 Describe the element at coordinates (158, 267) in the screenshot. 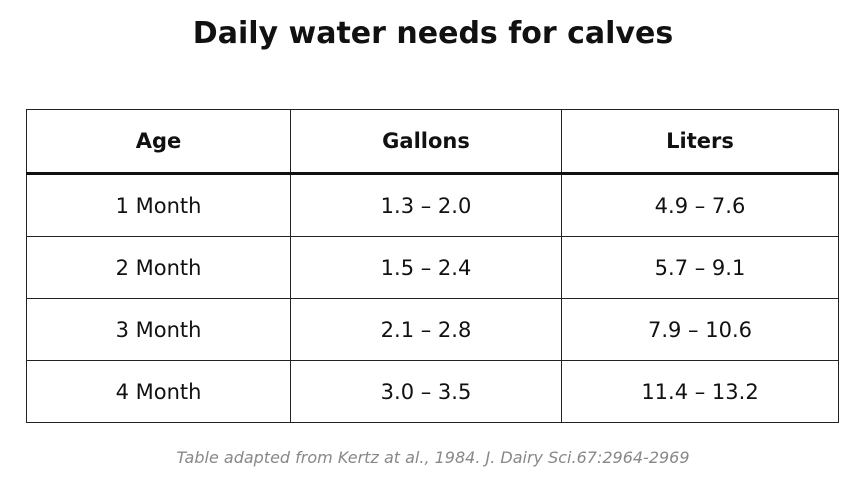

I see `table-cell: 2 Month` at that location.